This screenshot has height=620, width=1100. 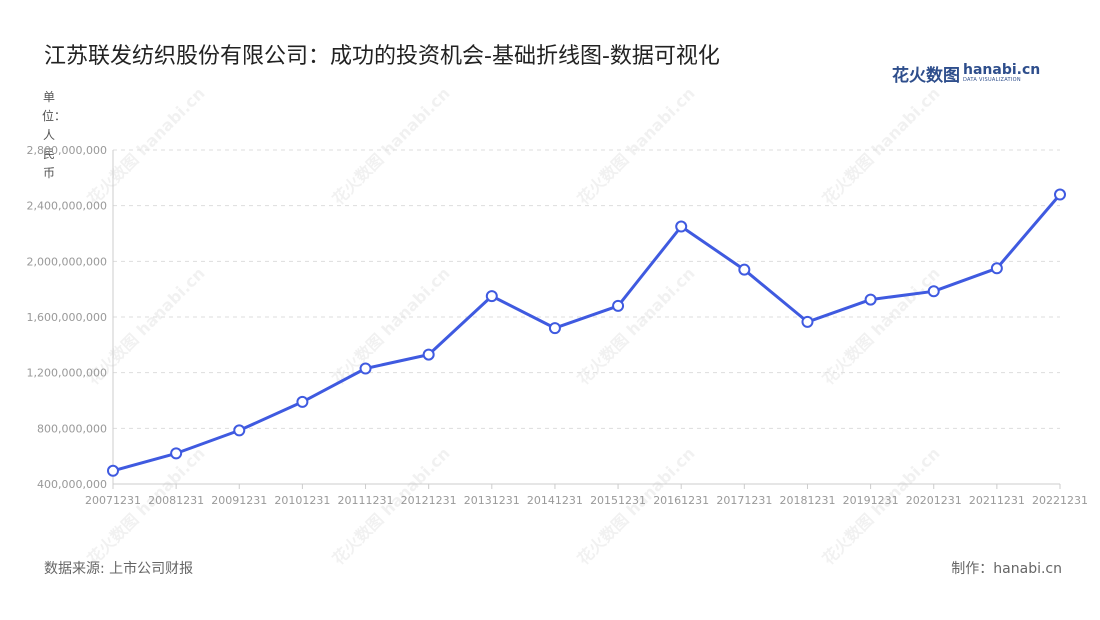 I want to click on y-tick-label: 800,000,000, so click(x=72, y=428).